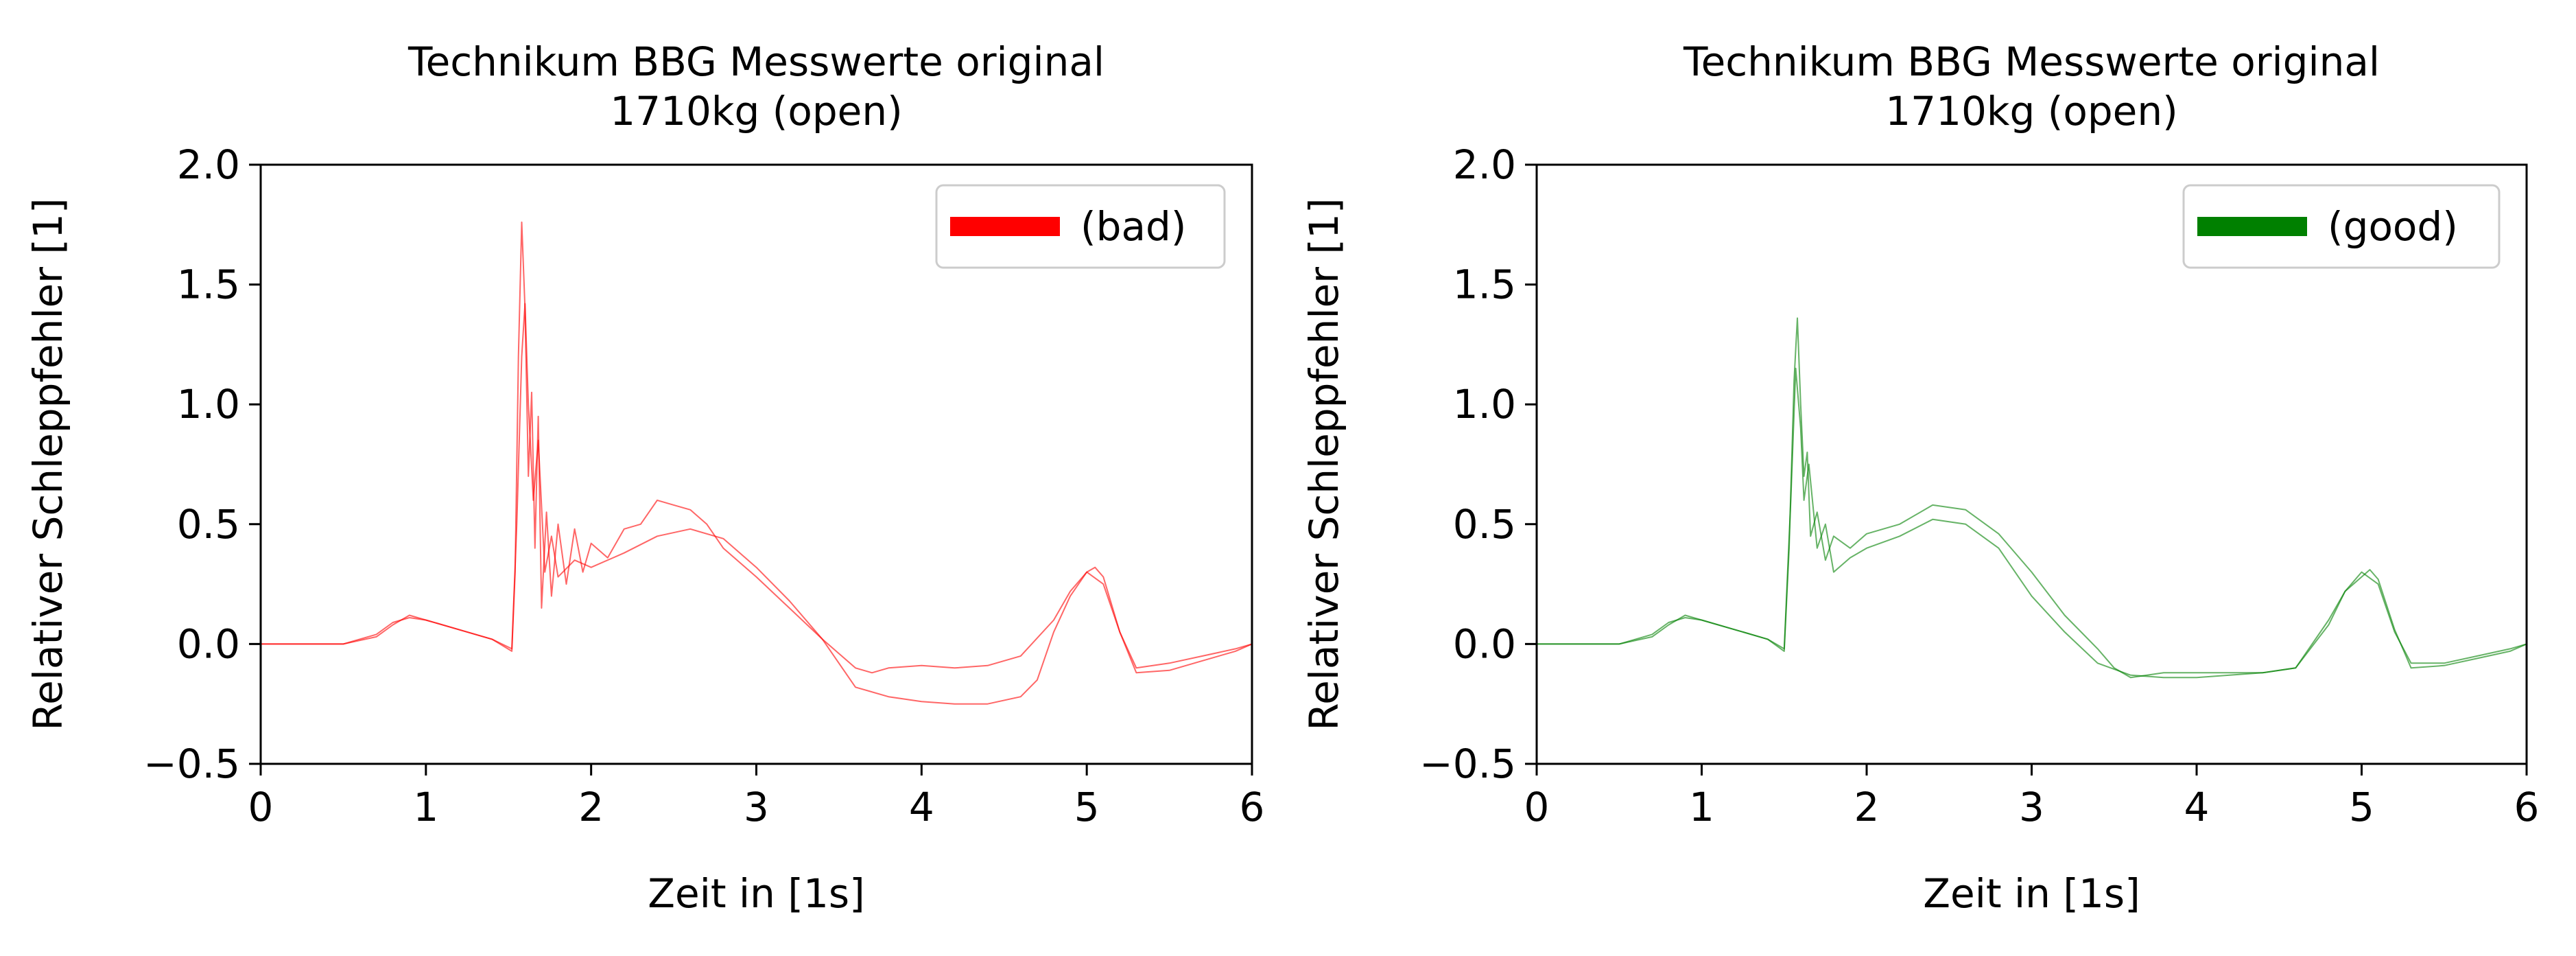  I want to click on legend-label: (good), so click(2393, 226).